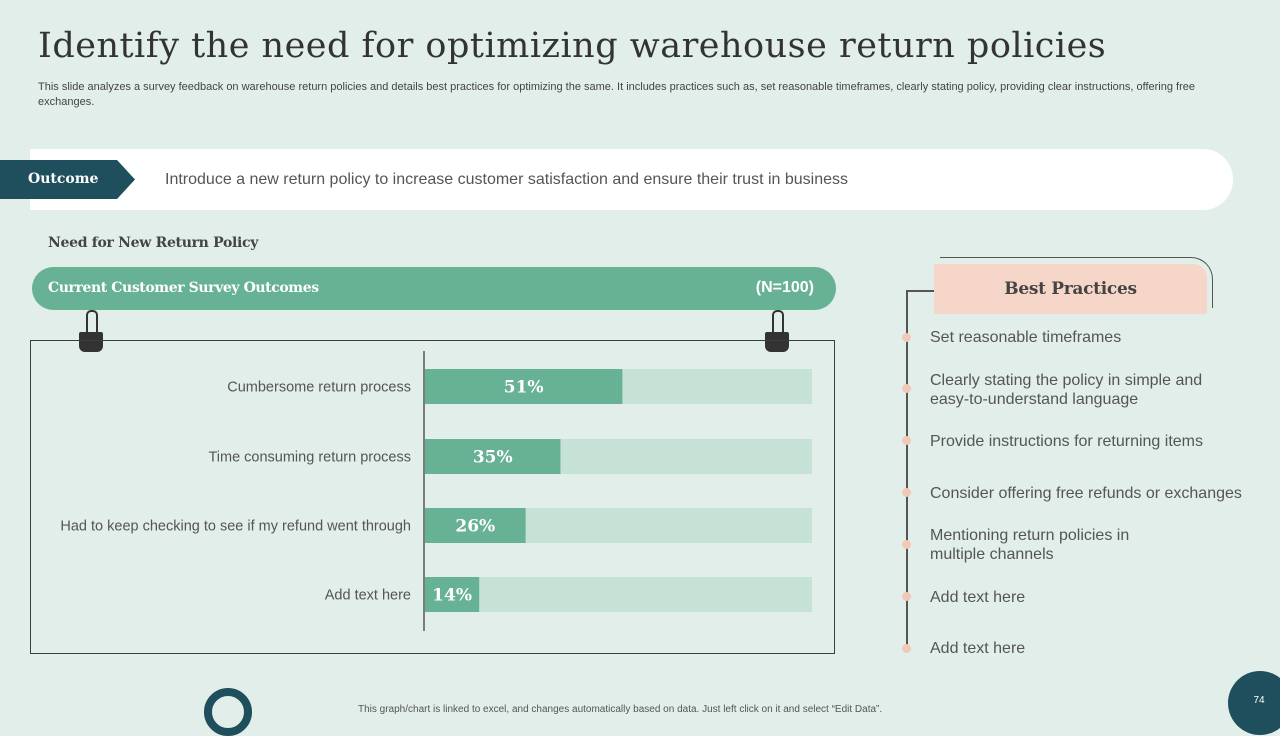  I want to click on need-section-heading: Need for New Return Policy, so click(153, 243).